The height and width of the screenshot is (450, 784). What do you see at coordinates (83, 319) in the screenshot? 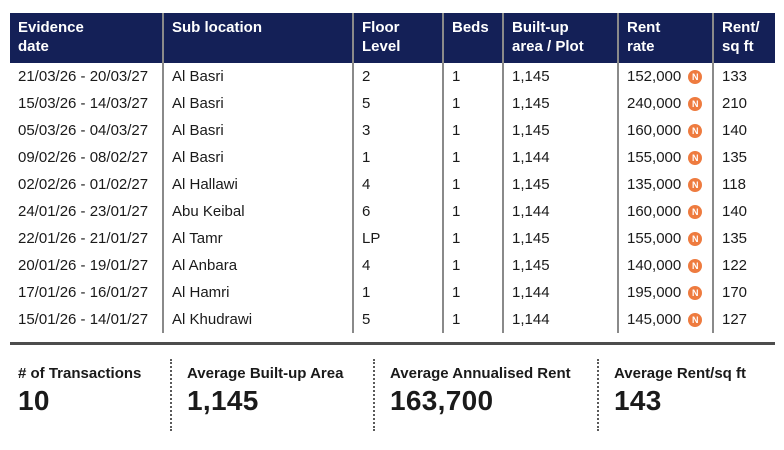
I see `evidence-date-cell: 15/01/26 - 14/01/27` at bounding box center [83, 319].